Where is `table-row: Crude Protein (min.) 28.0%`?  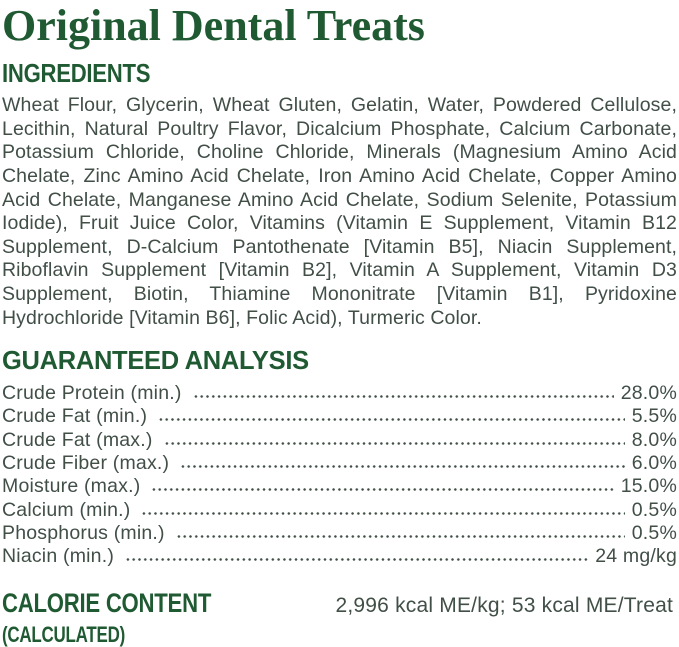
table-row: Crude Protein (min.) 28.0% is located at coordinates (339, 393).